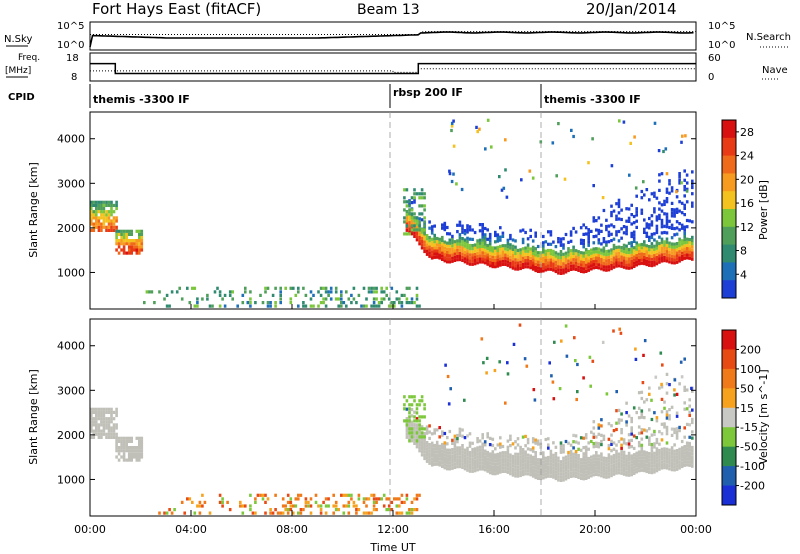 This screenshot has height=554, width=800. What do you see at coordinates (21, 97) in the screenshot?
I see `cpid-label: CPID` at bounding box center [21, 97].